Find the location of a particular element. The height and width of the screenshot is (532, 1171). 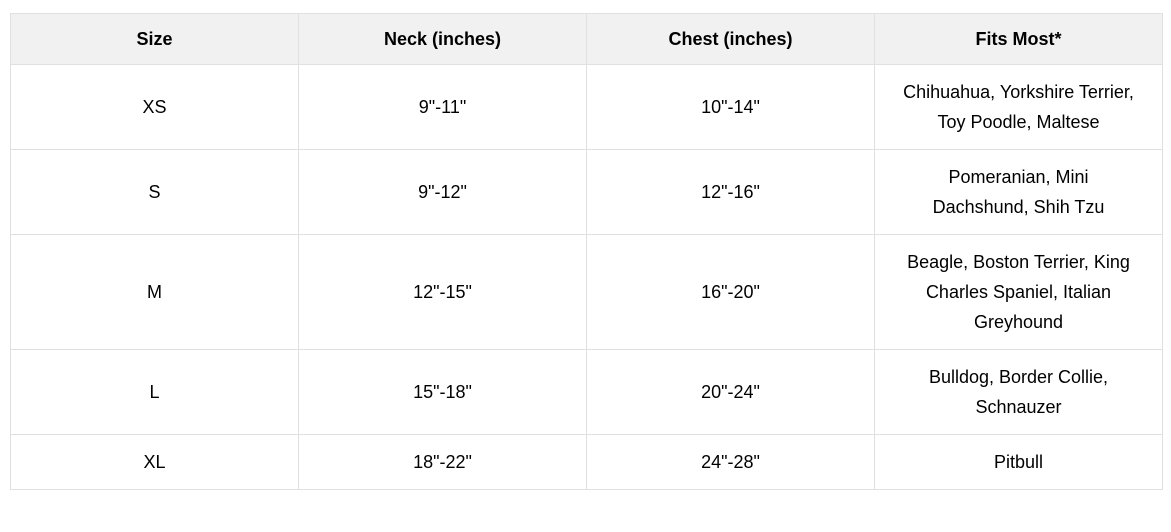

column-header-neck: Neck (inches) is located at coordinates (442, 39).